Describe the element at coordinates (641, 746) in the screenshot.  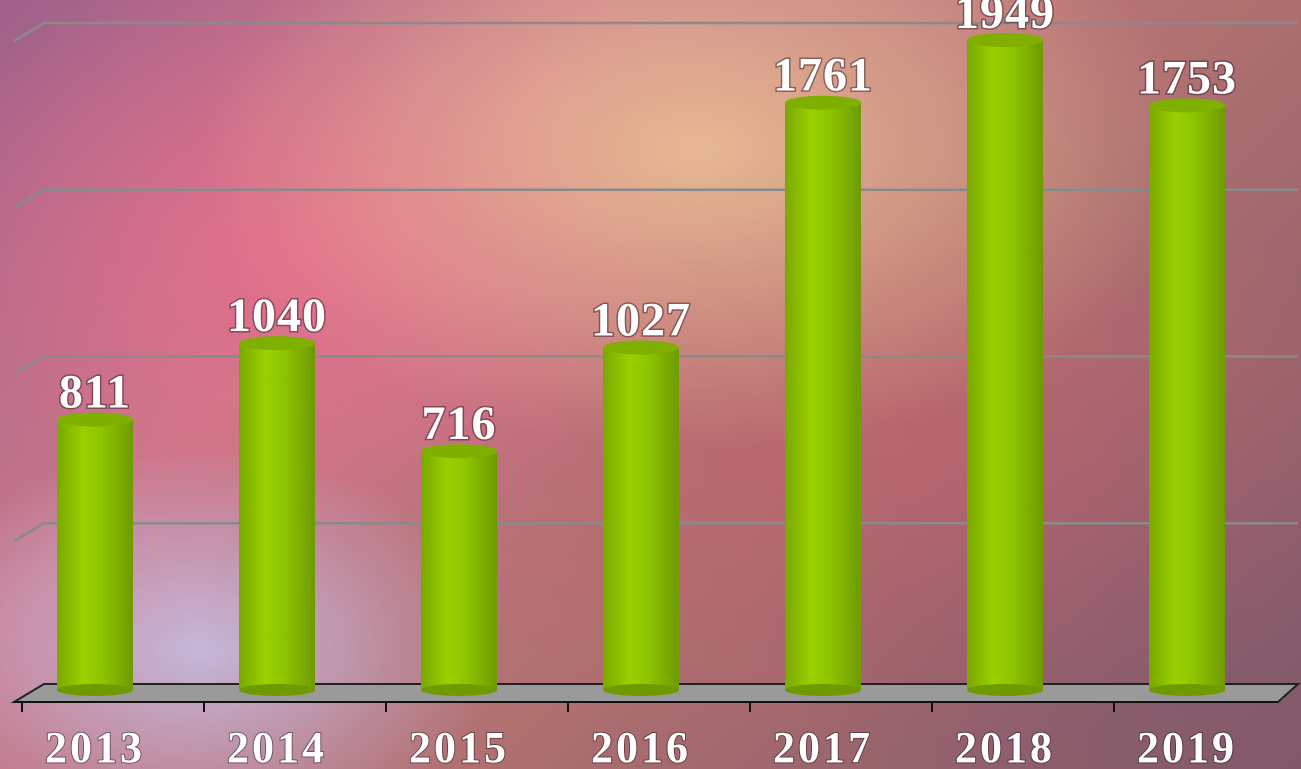
I see `x-tick-label: 2016` at that location.